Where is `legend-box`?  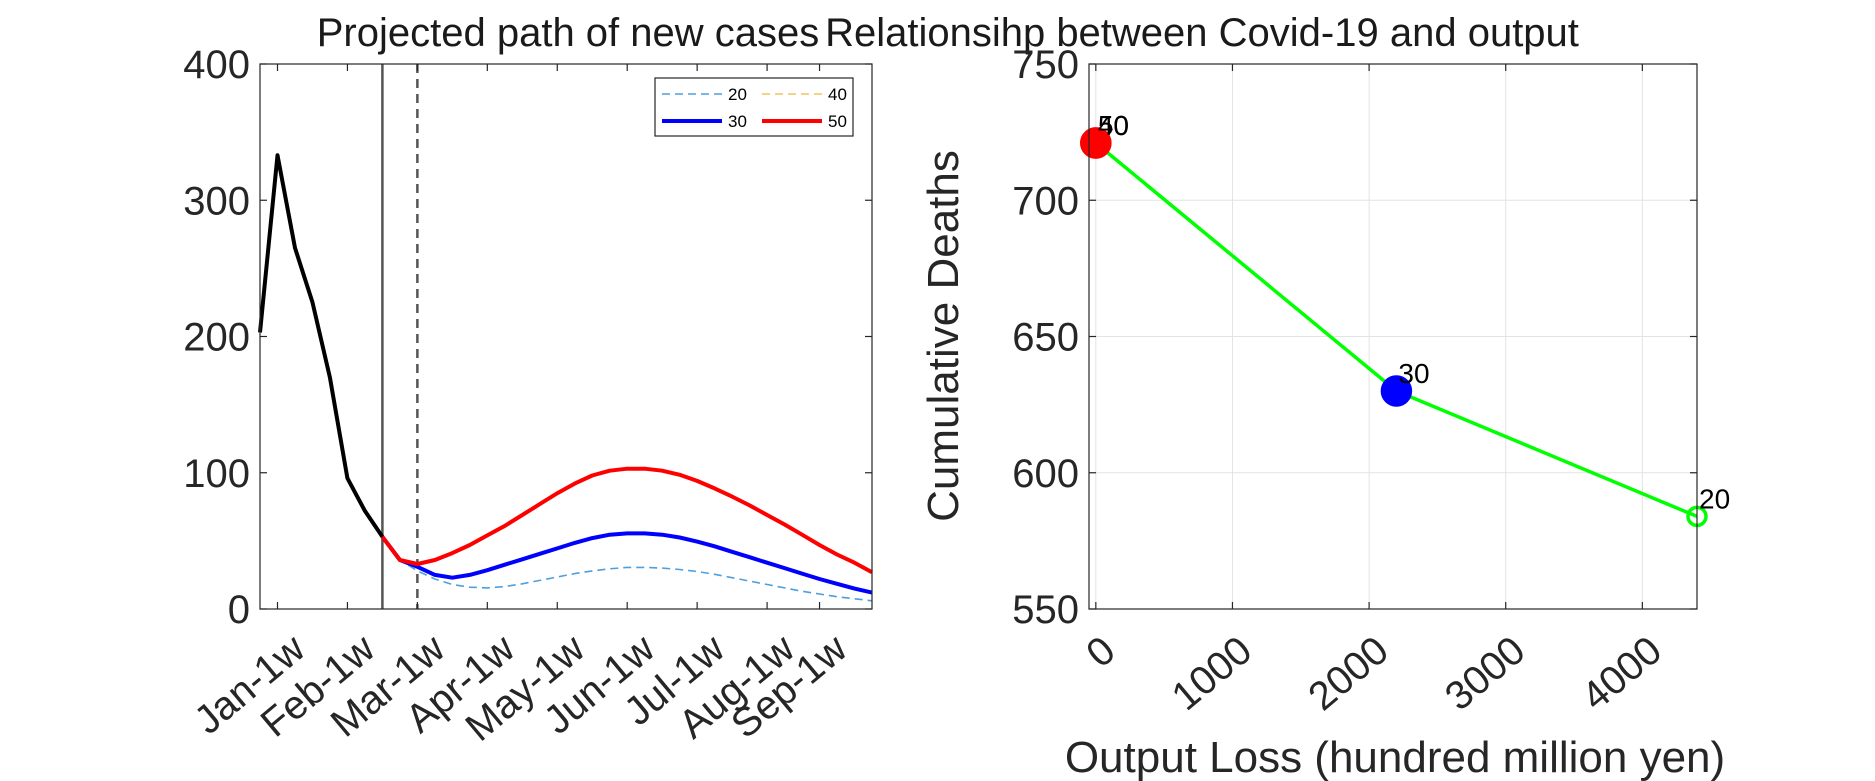 legend-box is located at coordinates (754, 107).